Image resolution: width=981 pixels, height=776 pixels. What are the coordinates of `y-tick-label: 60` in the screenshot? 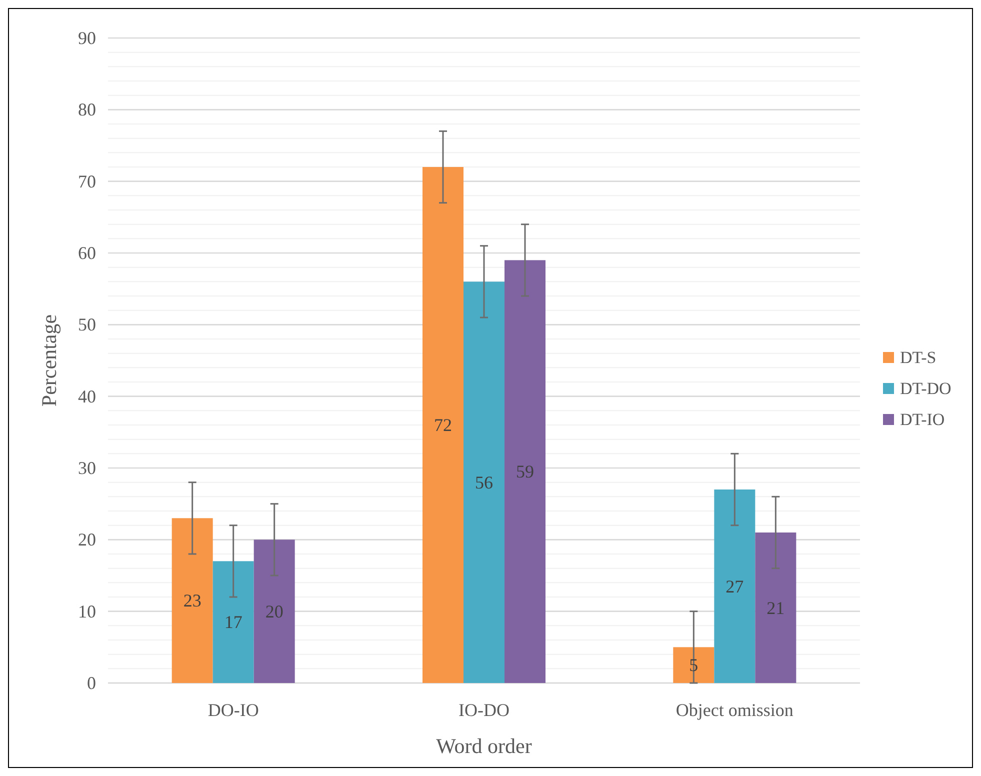 It's located at (87, 253).